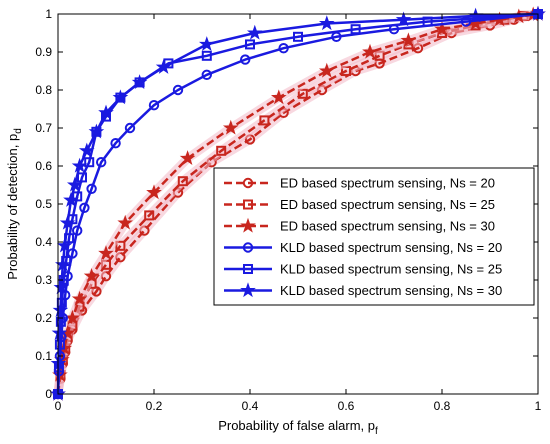 Image resolution: width=550 pixels, height=444 pixels. I want to click on y-tick-label: 1, so click(48, 14).